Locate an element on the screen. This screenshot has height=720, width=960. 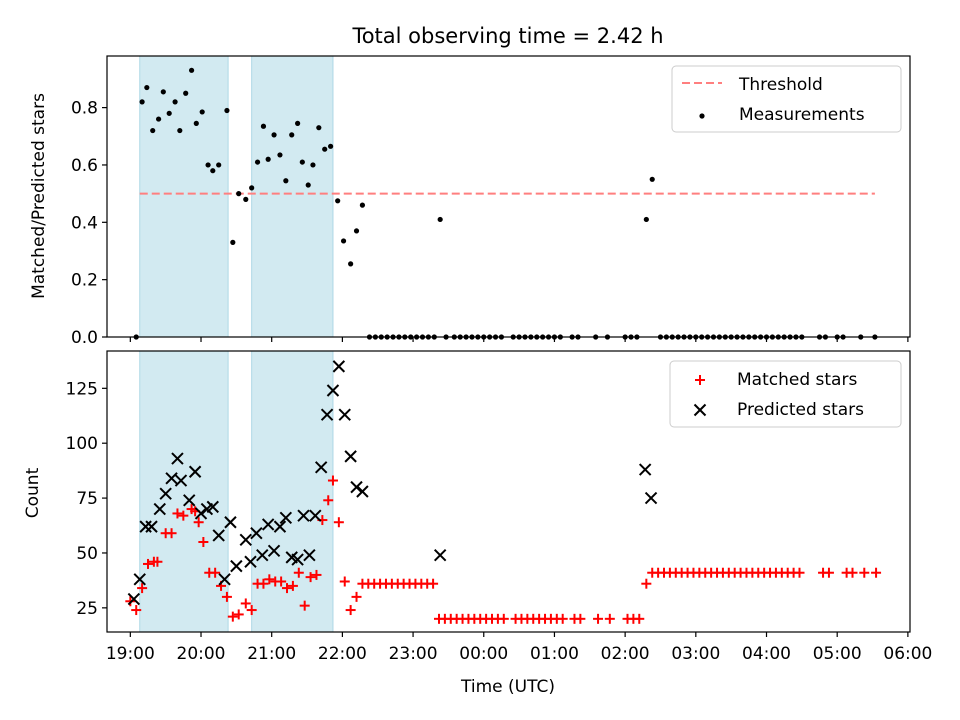
ratio-y-ticks: 0.0 0.2 0.4 0.6 0.8 is located at coordinates (89, 223).